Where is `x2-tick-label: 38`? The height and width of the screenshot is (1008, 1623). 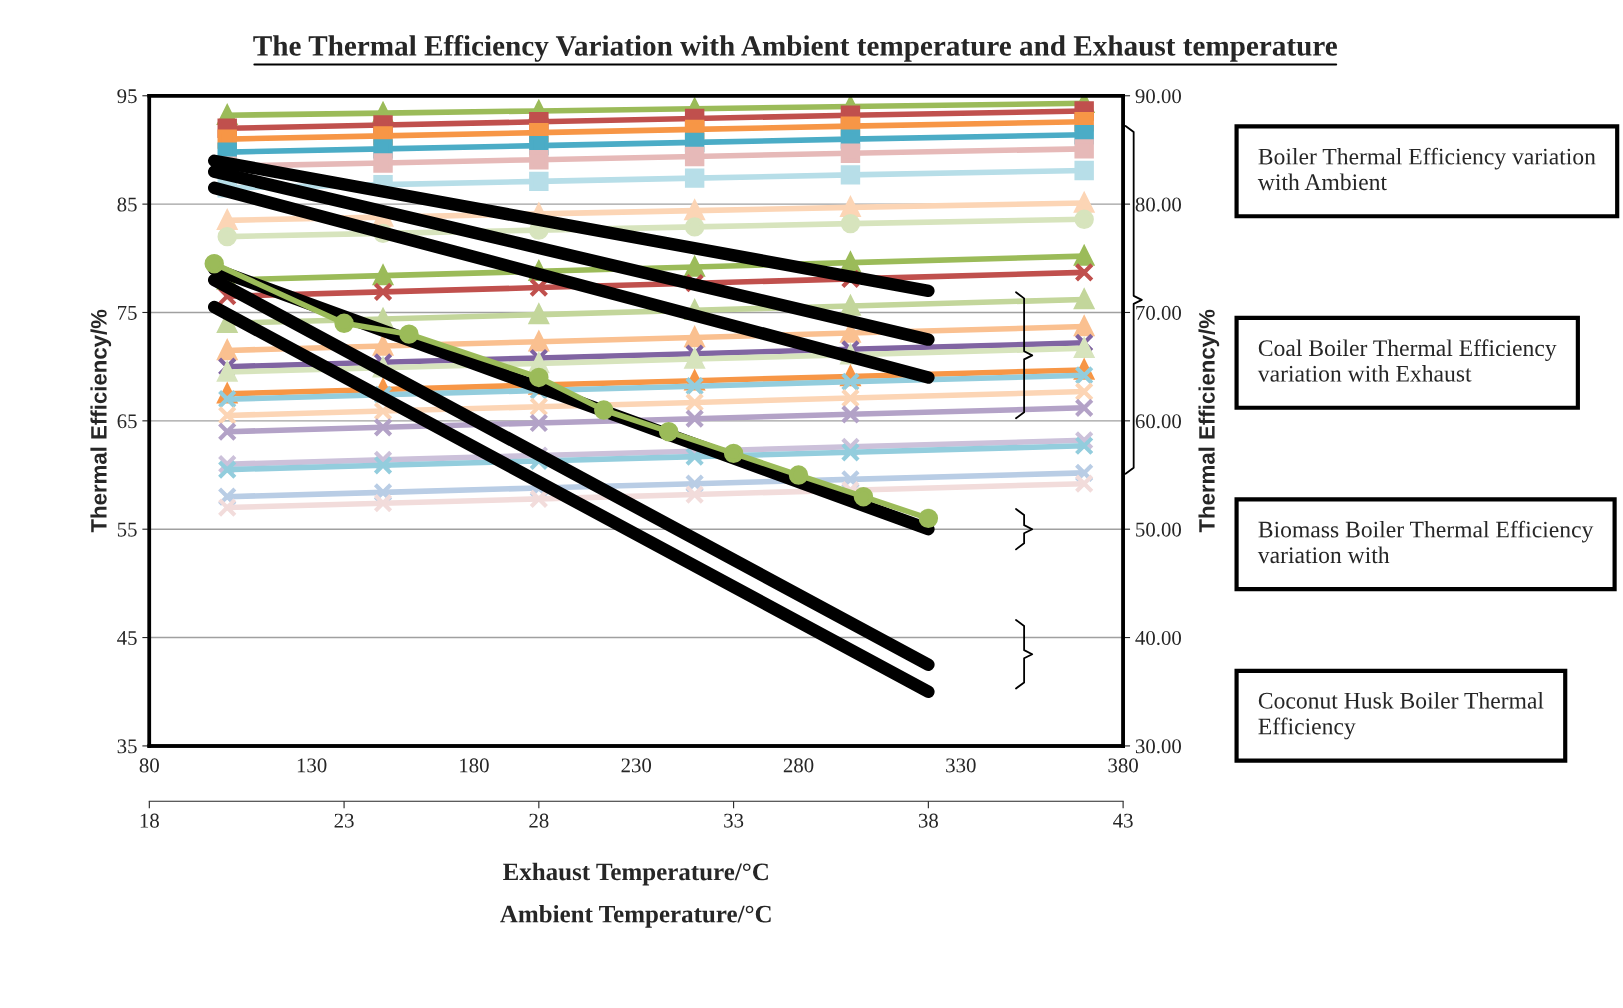
x2-tick-label: 38 is located at coordinates (928, 820).